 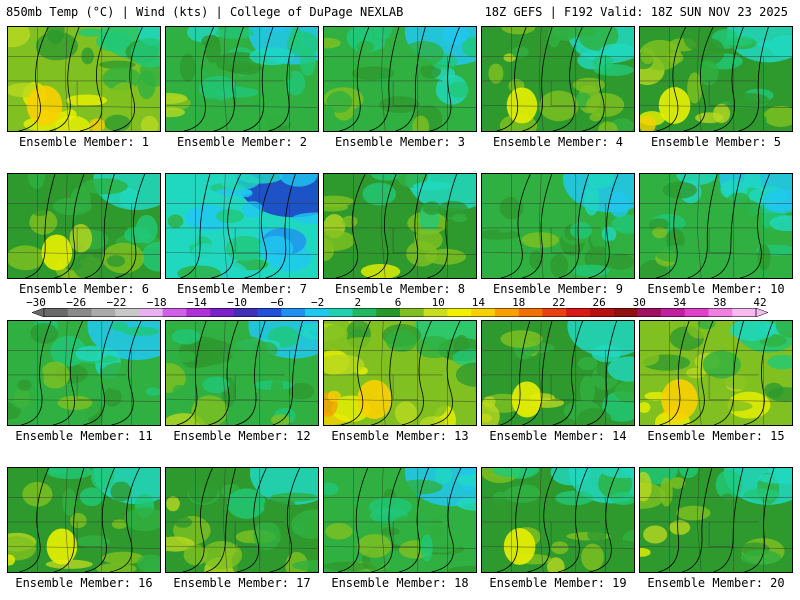 I want to click on colorbar-tick-label: −6, so click(x=277, y=302).